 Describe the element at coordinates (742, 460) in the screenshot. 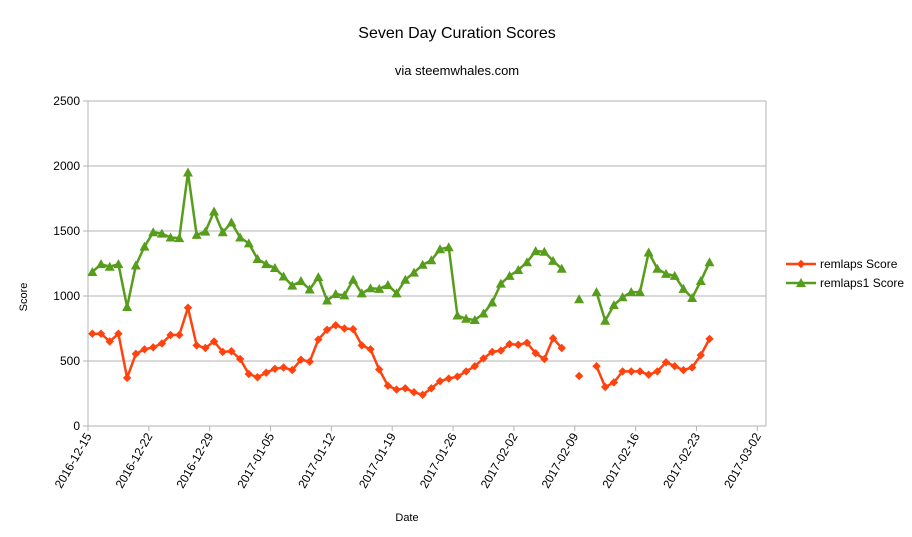

I see `x-tick-label: 2017-03-02` at that location.